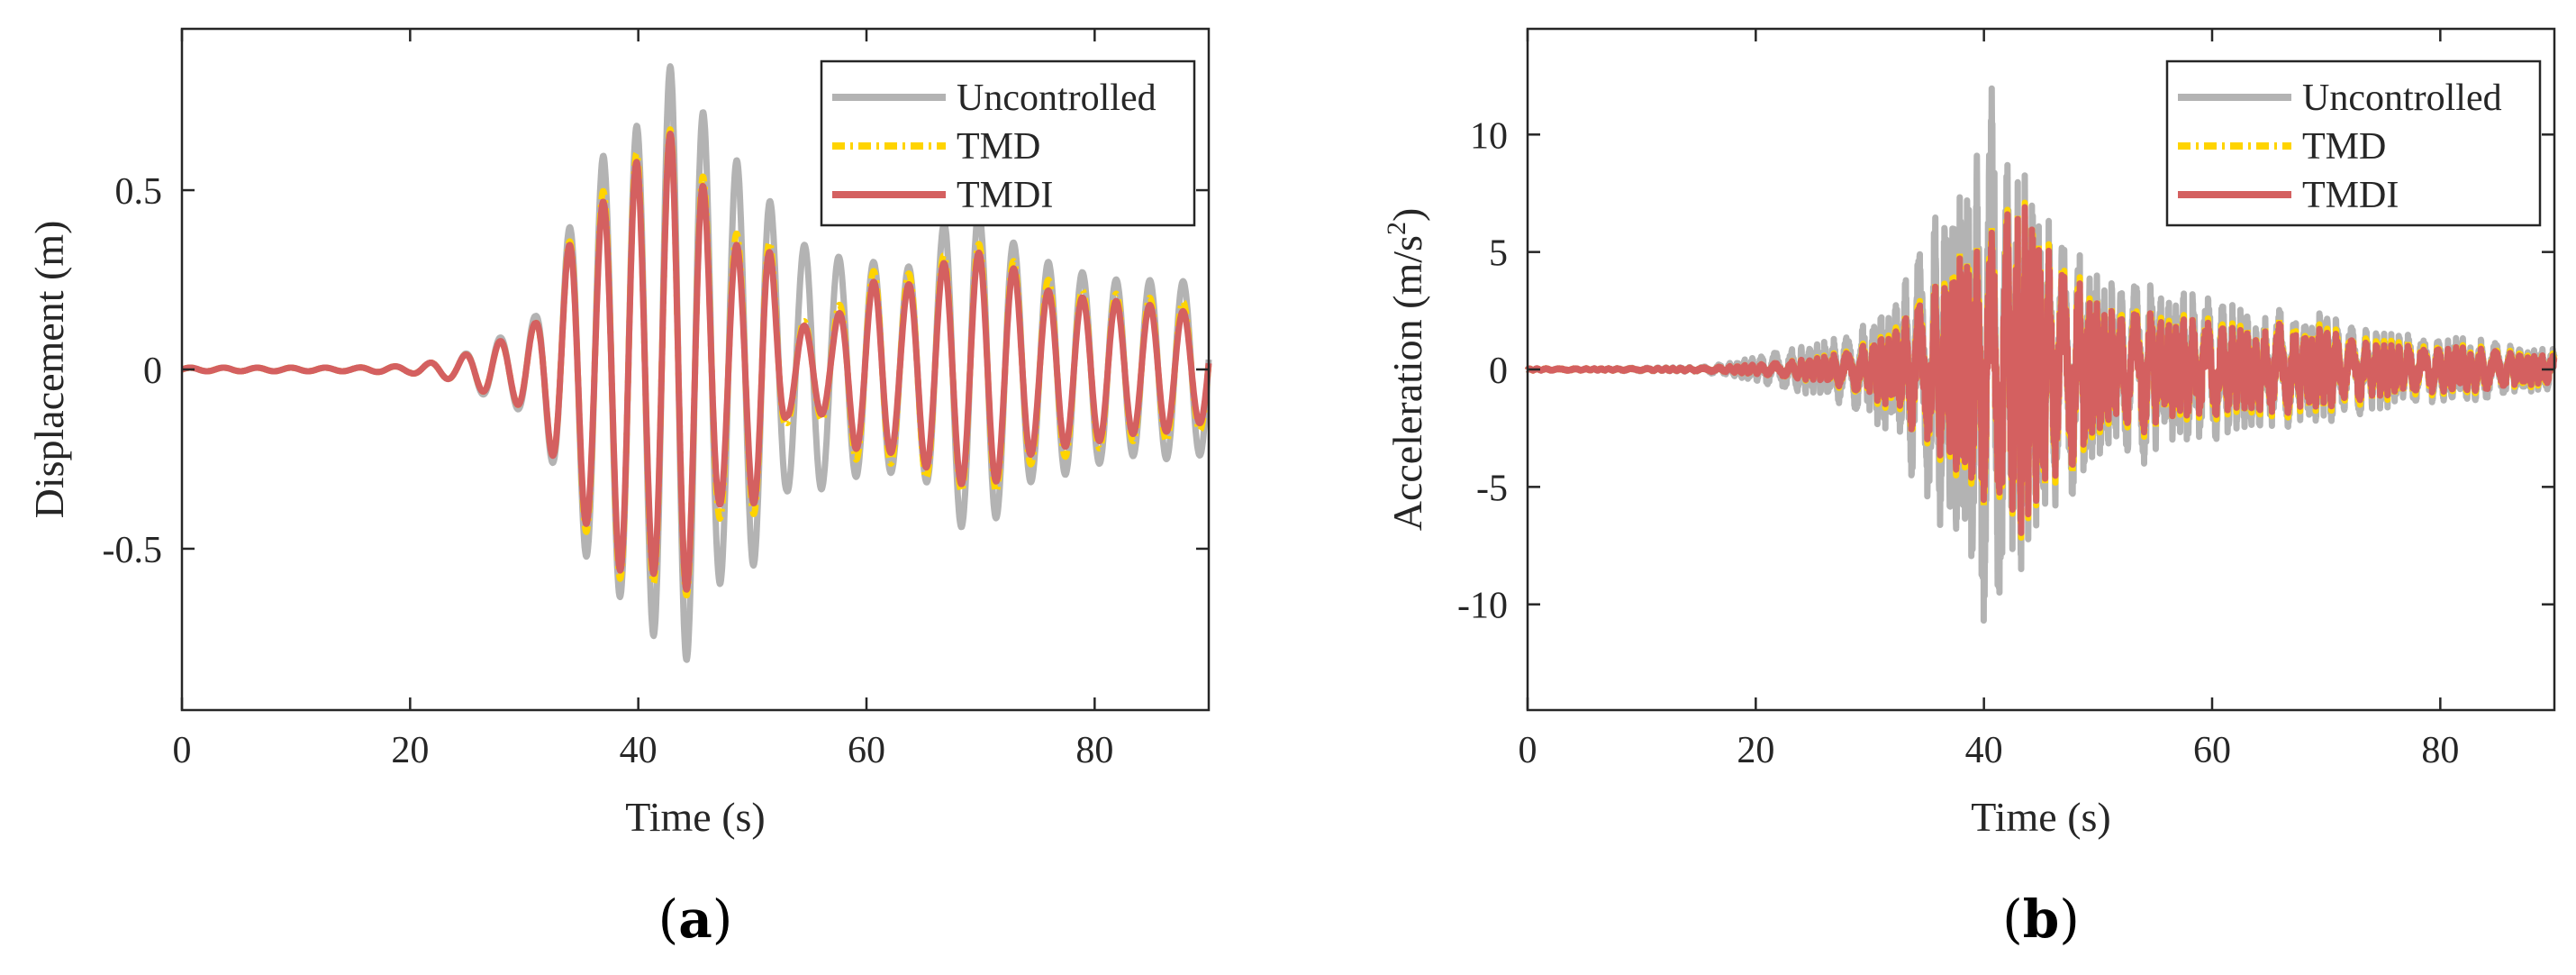  I want to click on ytick-label-b: 10, so click(1489, 136).